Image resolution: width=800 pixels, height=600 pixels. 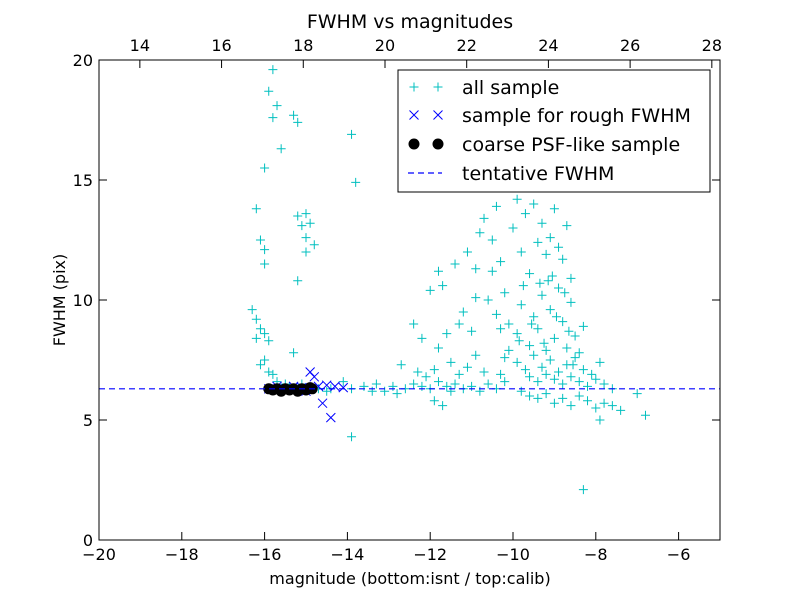 I want to click on legend-entry: sample for rough FWHM, so click(x=550, y=116).